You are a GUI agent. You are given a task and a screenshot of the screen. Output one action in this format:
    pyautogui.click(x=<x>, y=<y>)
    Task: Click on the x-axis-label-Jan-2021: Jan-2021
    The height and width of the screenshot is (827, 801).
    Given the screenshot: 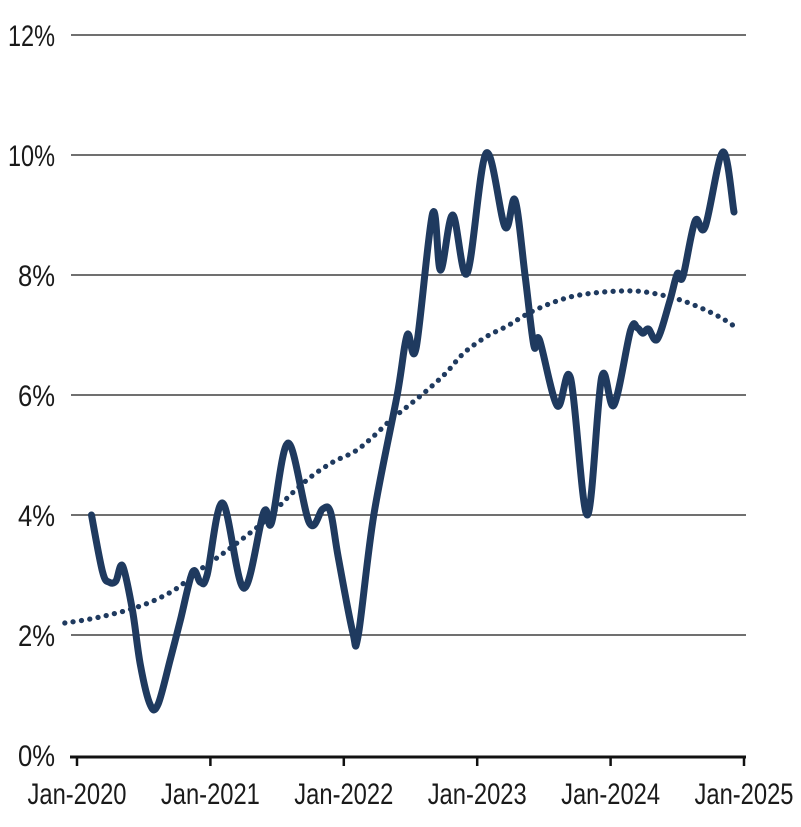 What is the action you would take?
    pyautogui.click(x=210, y=794)
    